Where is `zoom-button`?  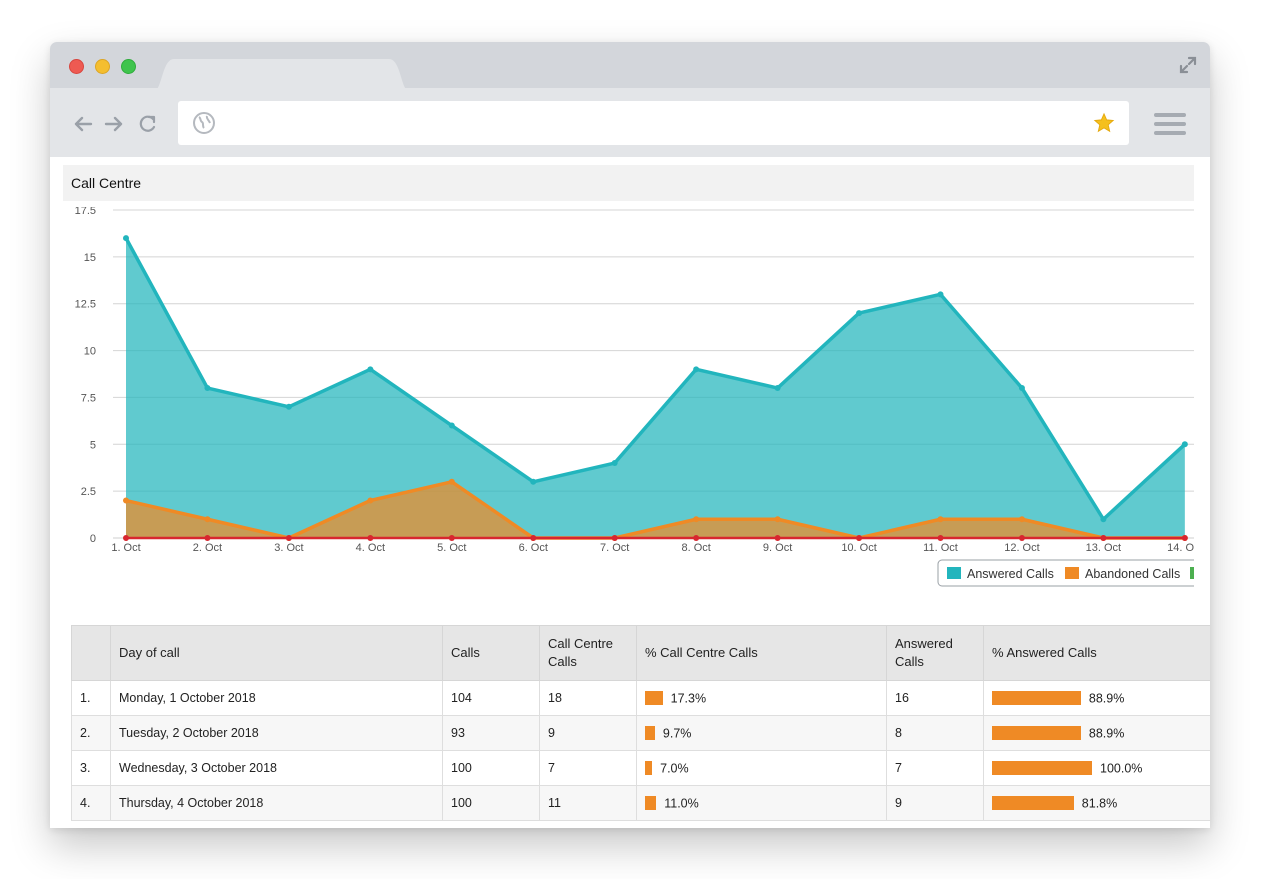 zoom-button is located at coordinates (128, 66).